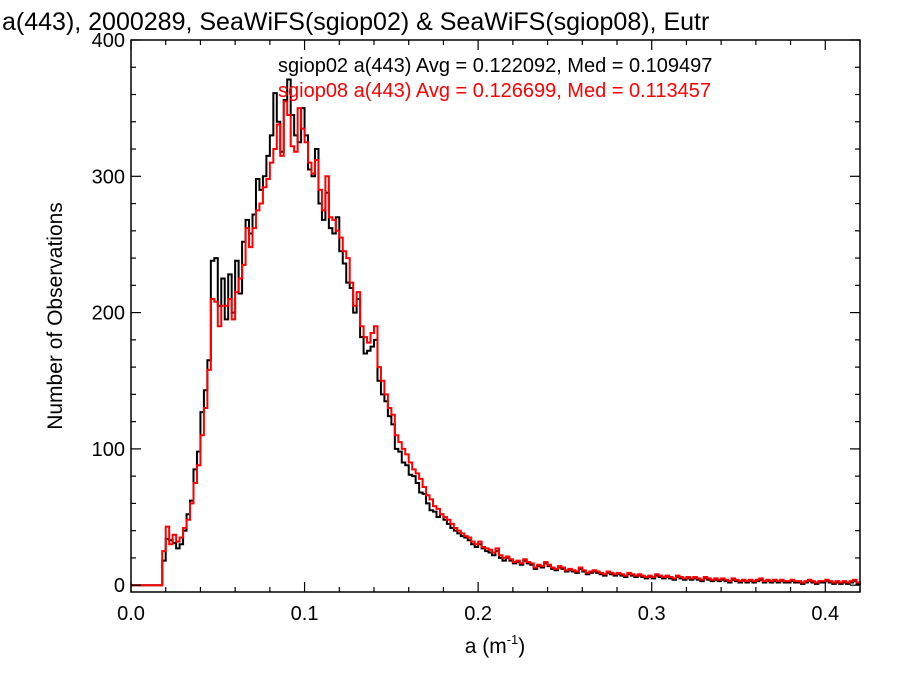  I want to click on y-tick-label: 400, so click(108, 41).